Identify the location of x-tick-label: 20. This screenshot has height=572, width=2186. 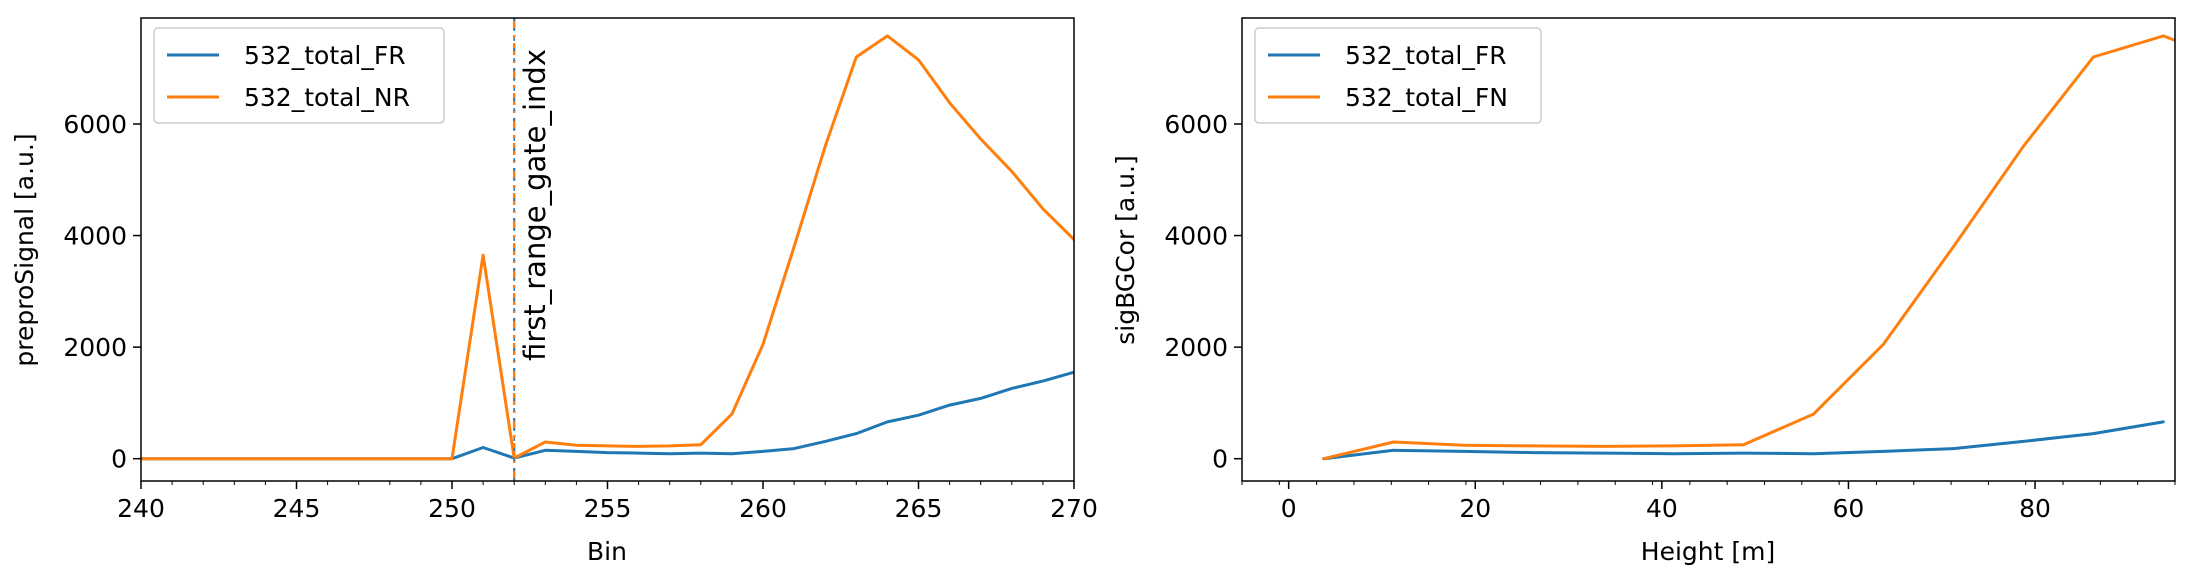
(1475, 508).